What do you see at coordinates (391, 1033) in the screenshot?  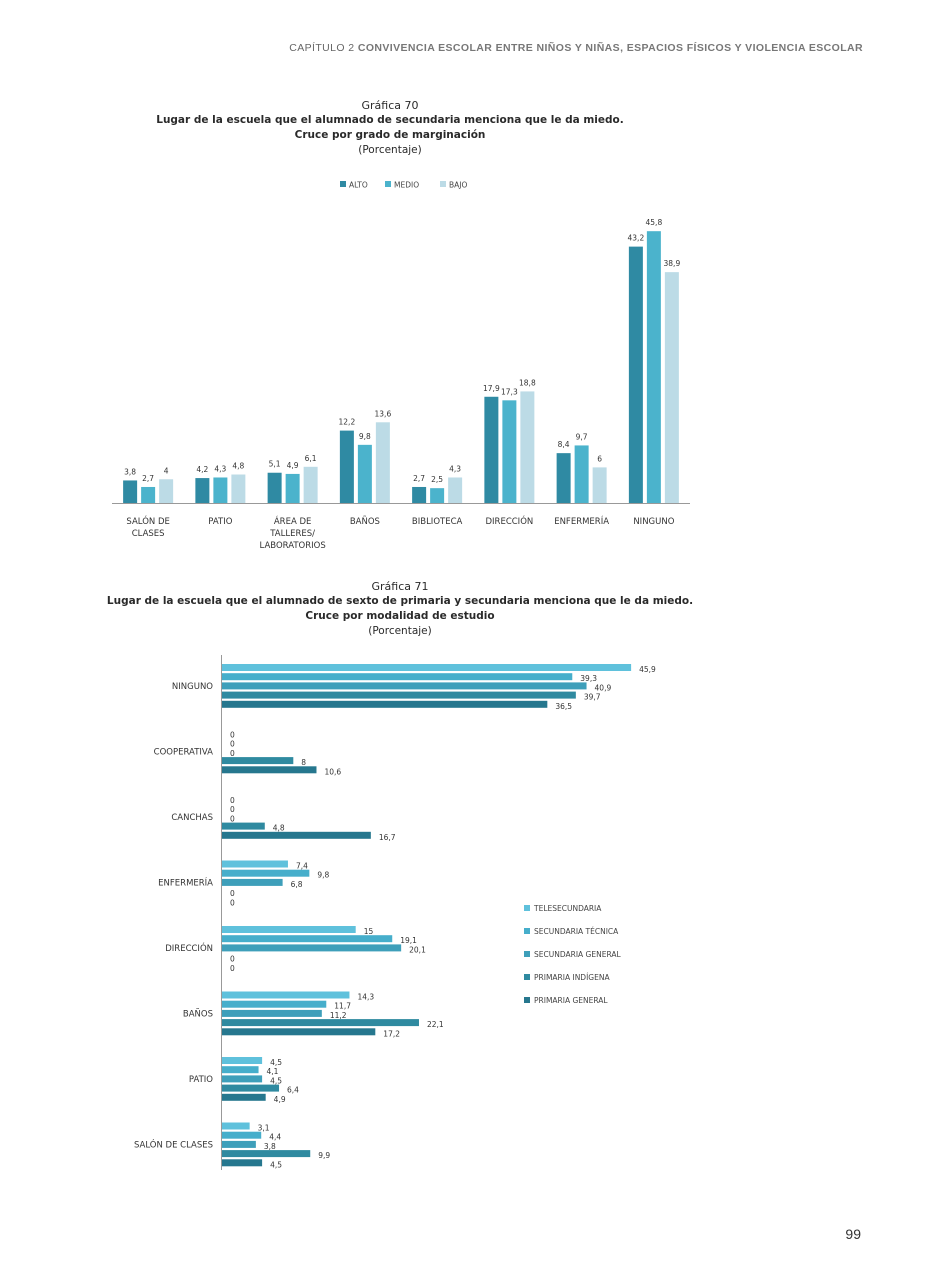 I see `hbar-label-5-4: 17,2` at bounding box center [391, 1033].